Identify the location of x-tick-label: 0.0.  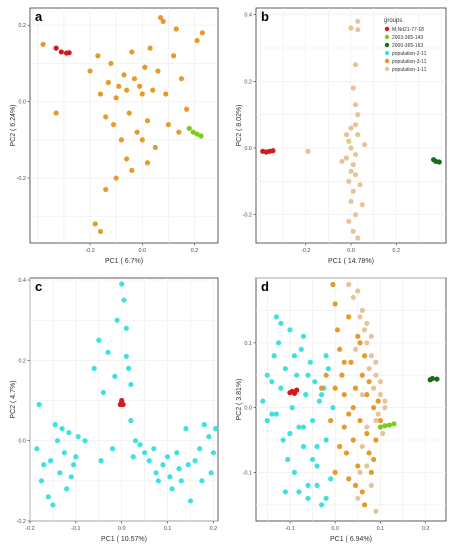
(122, 529).